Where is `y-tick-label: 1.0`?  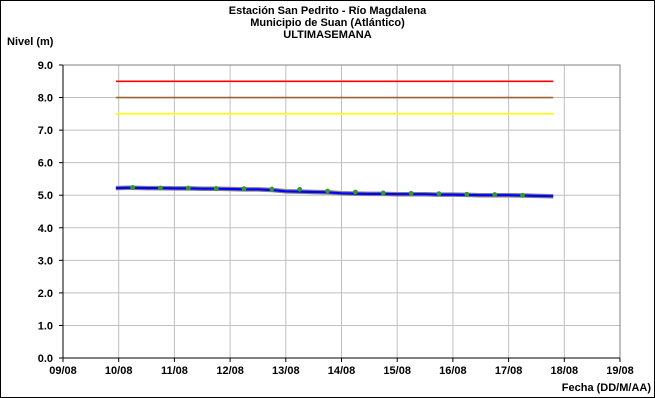
y-tick-label: 1.0 is located at coordinates (45, 326).